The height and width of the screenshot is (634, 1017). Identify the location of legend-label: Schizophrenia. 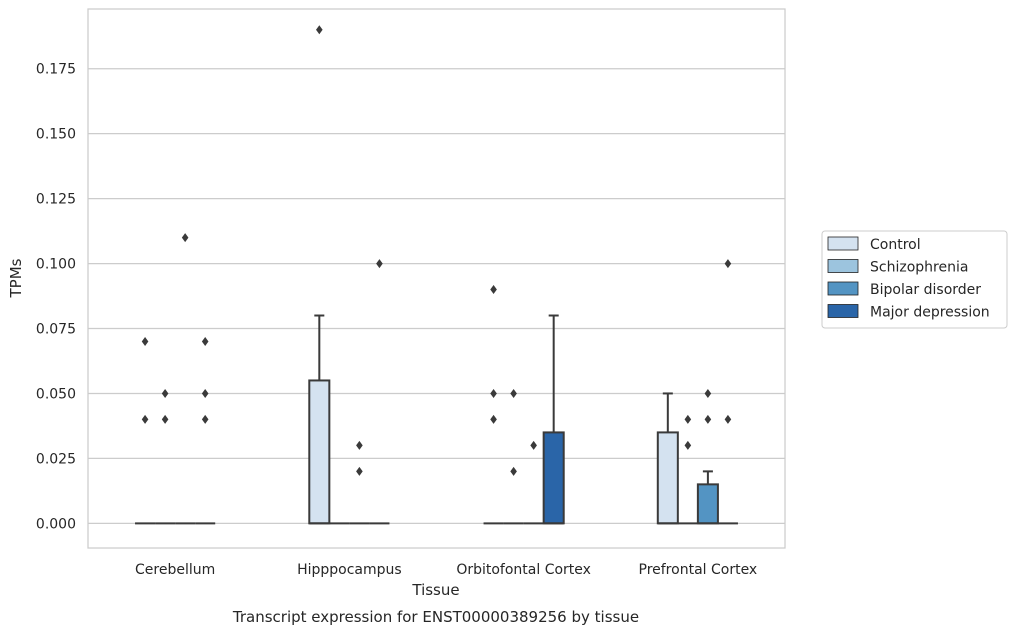
(919, 268).